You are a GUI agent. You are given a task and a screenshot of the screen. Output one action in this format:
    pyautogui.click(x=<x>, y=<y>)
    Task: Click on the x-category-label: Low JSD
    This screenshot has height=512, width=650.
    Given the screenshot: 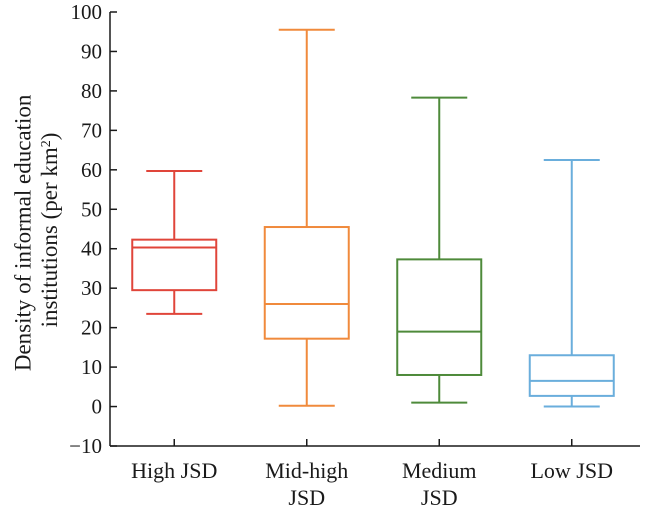 What is the action you would take?
    pyautogui.click(x=571, y=470)
    